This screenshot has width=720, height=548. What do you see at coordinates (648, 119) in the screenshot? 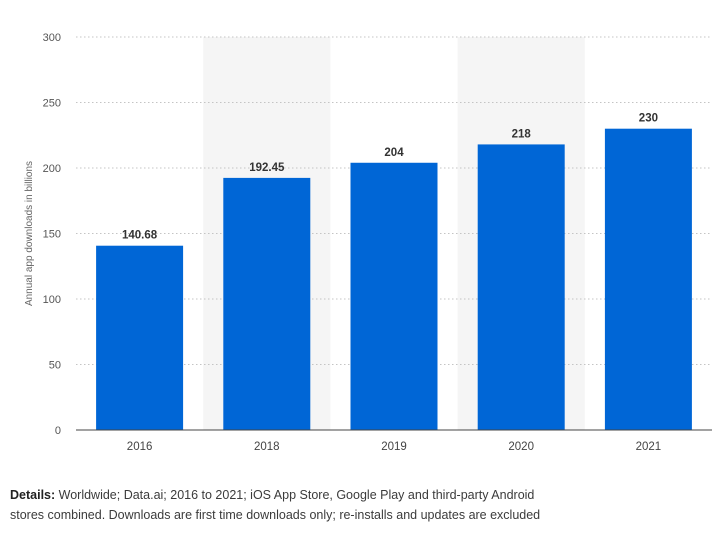
I see `bar-value-label: 230` at bounding box center [648, 119].